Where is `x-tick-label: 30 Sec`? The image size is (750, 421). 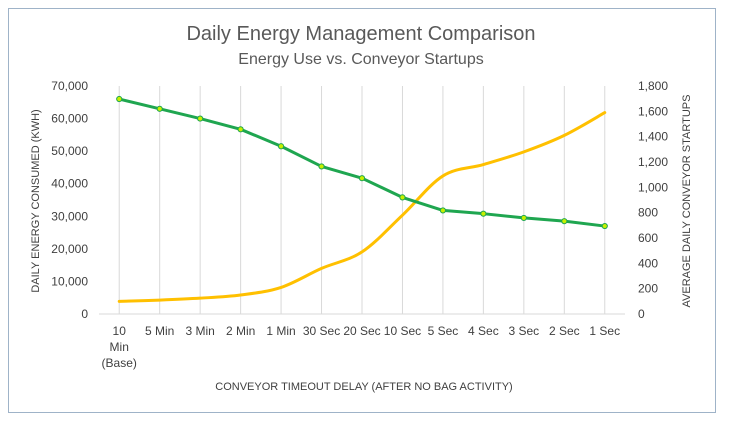
x-tick-label: 30 Sec is located at coordinates (321, 331).